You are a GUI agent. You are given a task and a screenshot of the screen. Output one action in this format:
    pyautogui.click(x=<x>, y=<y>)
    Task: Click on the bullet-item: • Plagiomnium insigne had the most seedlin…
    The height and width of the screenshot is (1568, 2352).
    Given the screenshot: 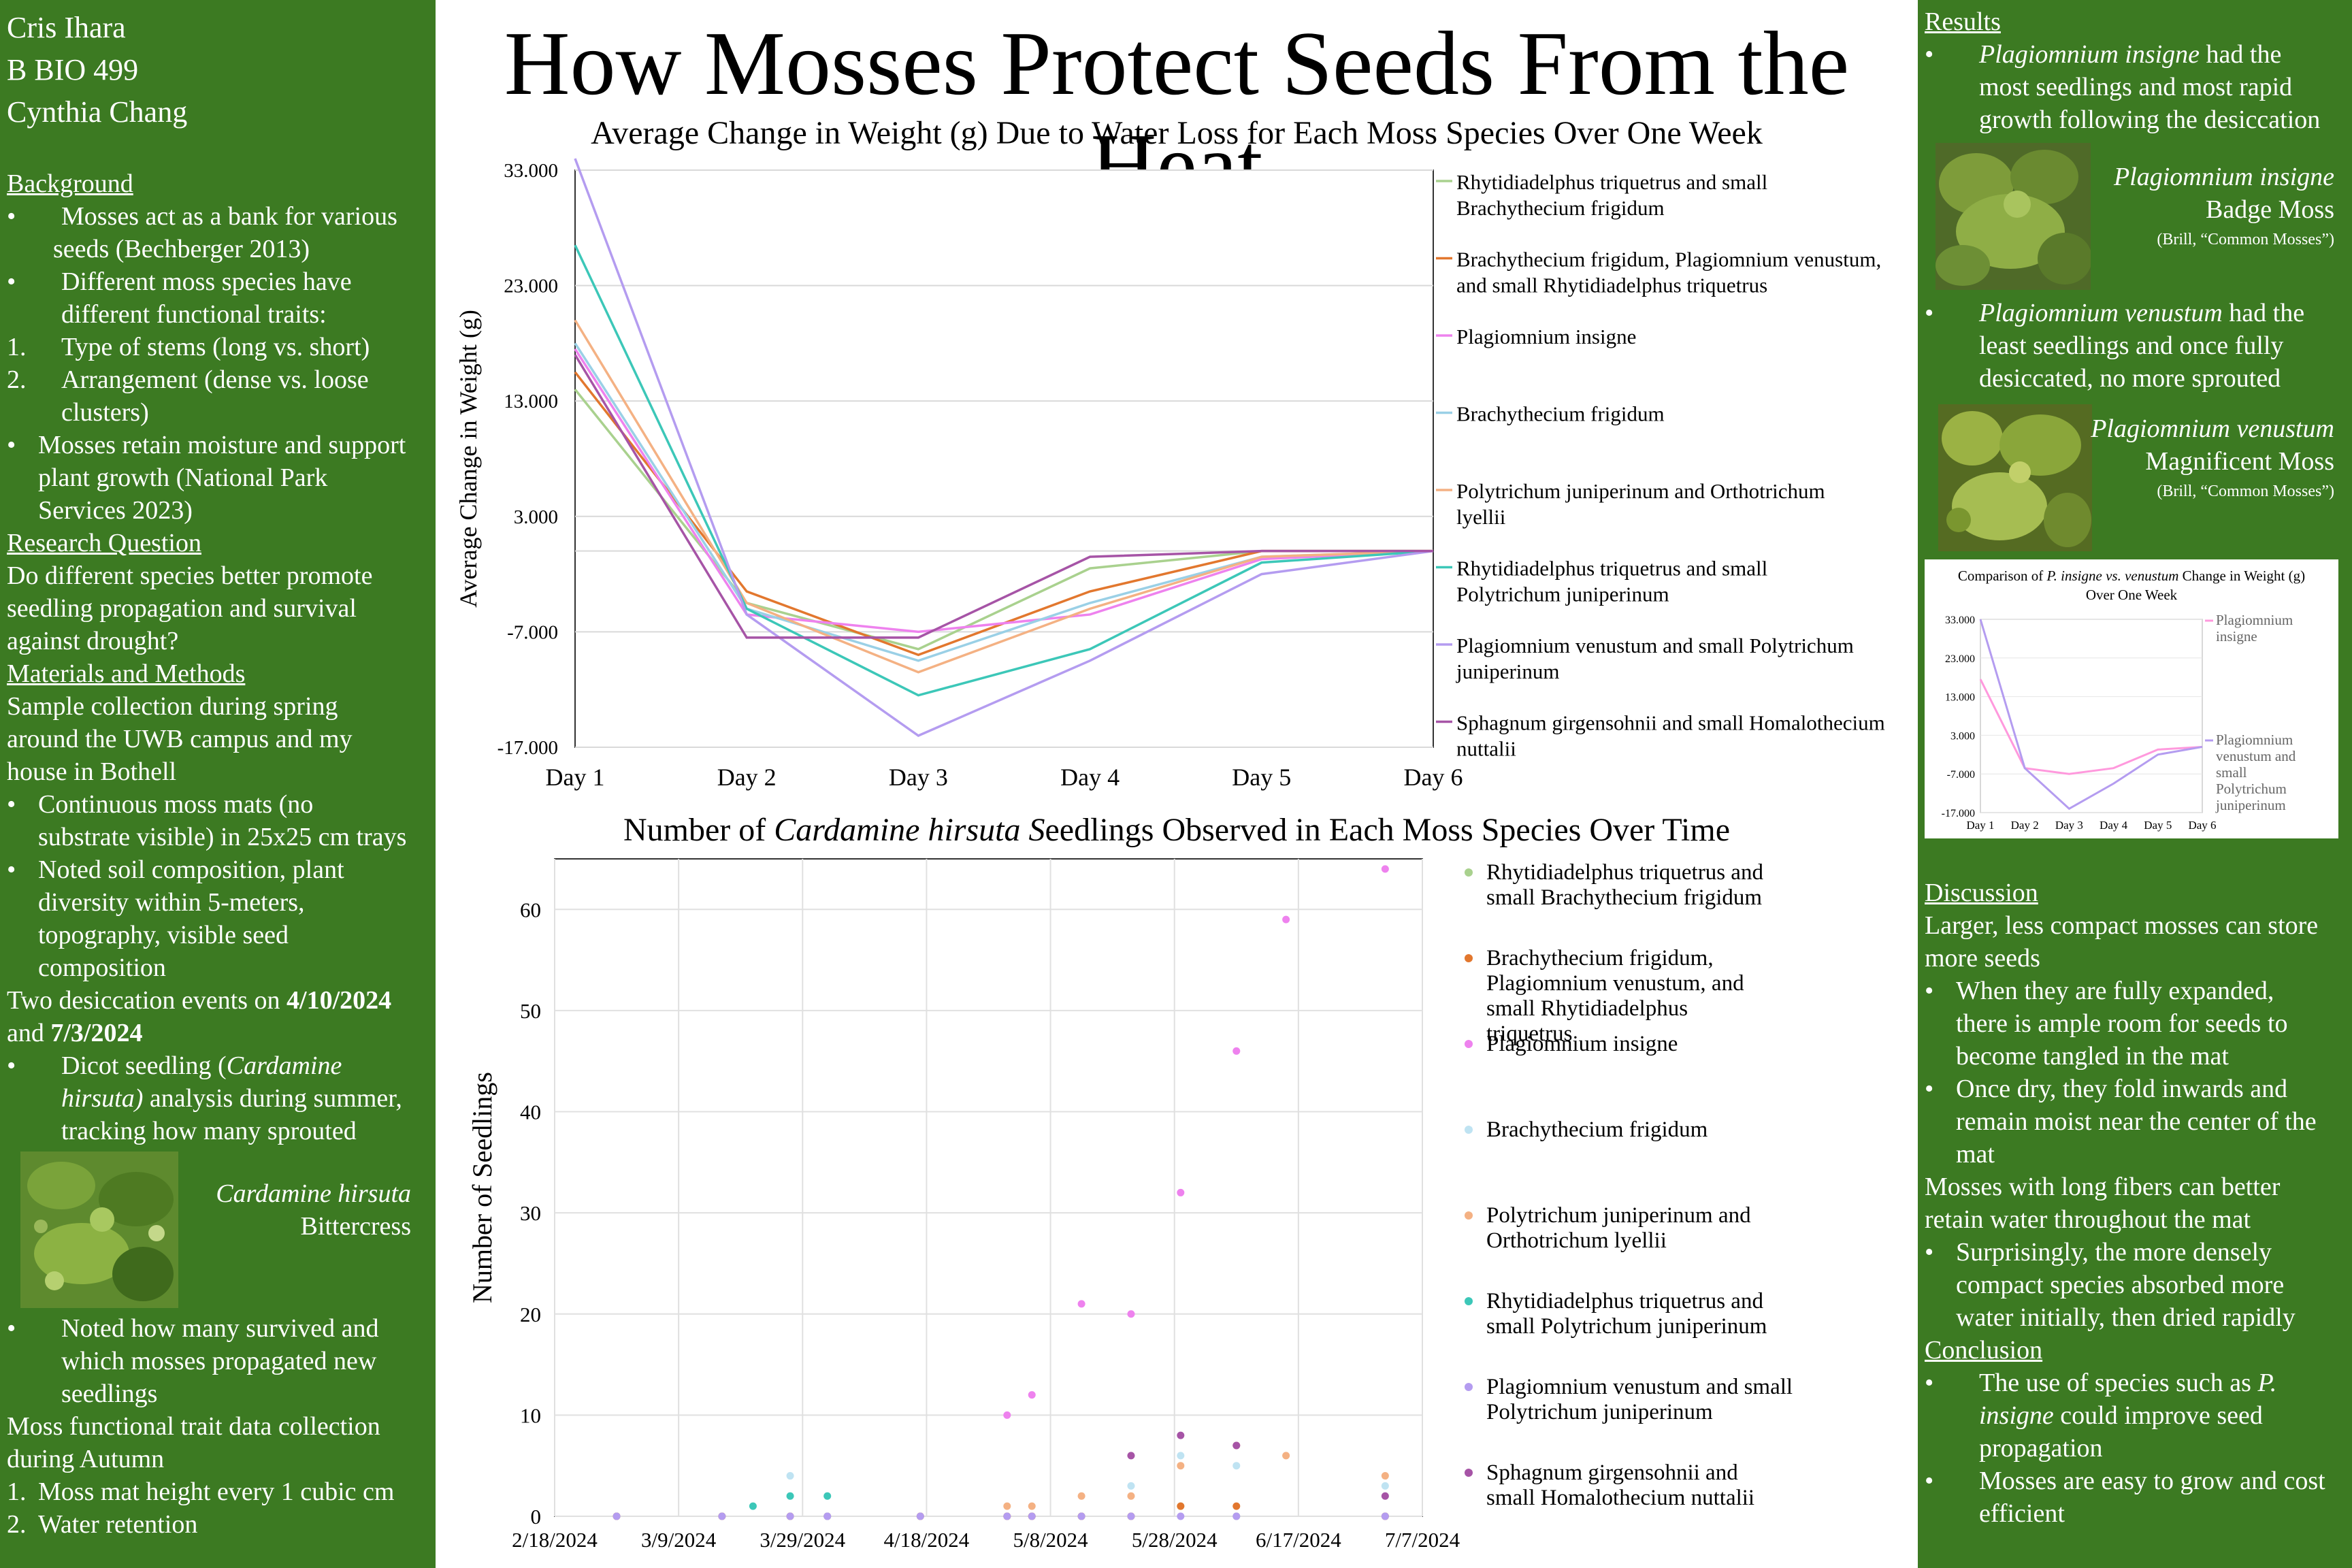 What is the action you would take?
    pyautogui.click(x=2123, y=87)
    